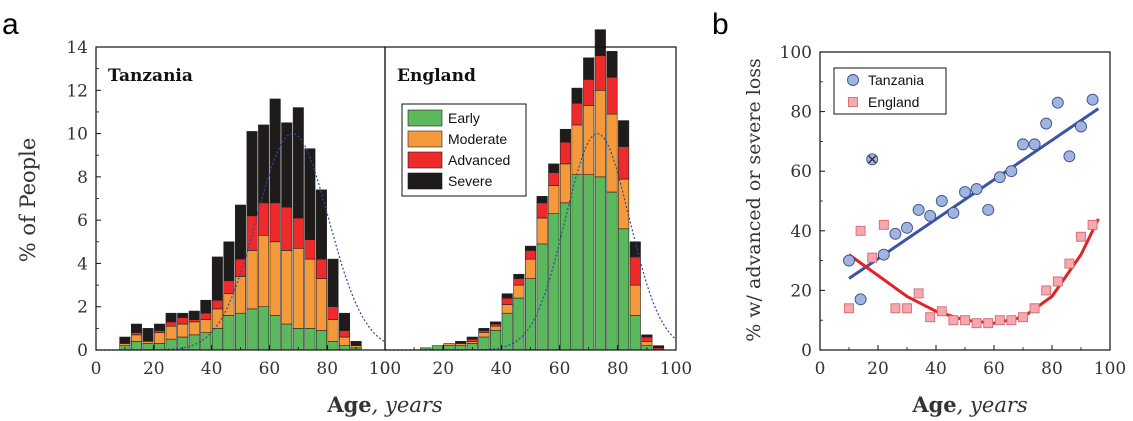 This screenshot has width=1133, height=421. What do you see at coordinates (443, 369) in the screenshot?
I see `x-tick-label-england-20: 20` at bounding box center [443, 369].